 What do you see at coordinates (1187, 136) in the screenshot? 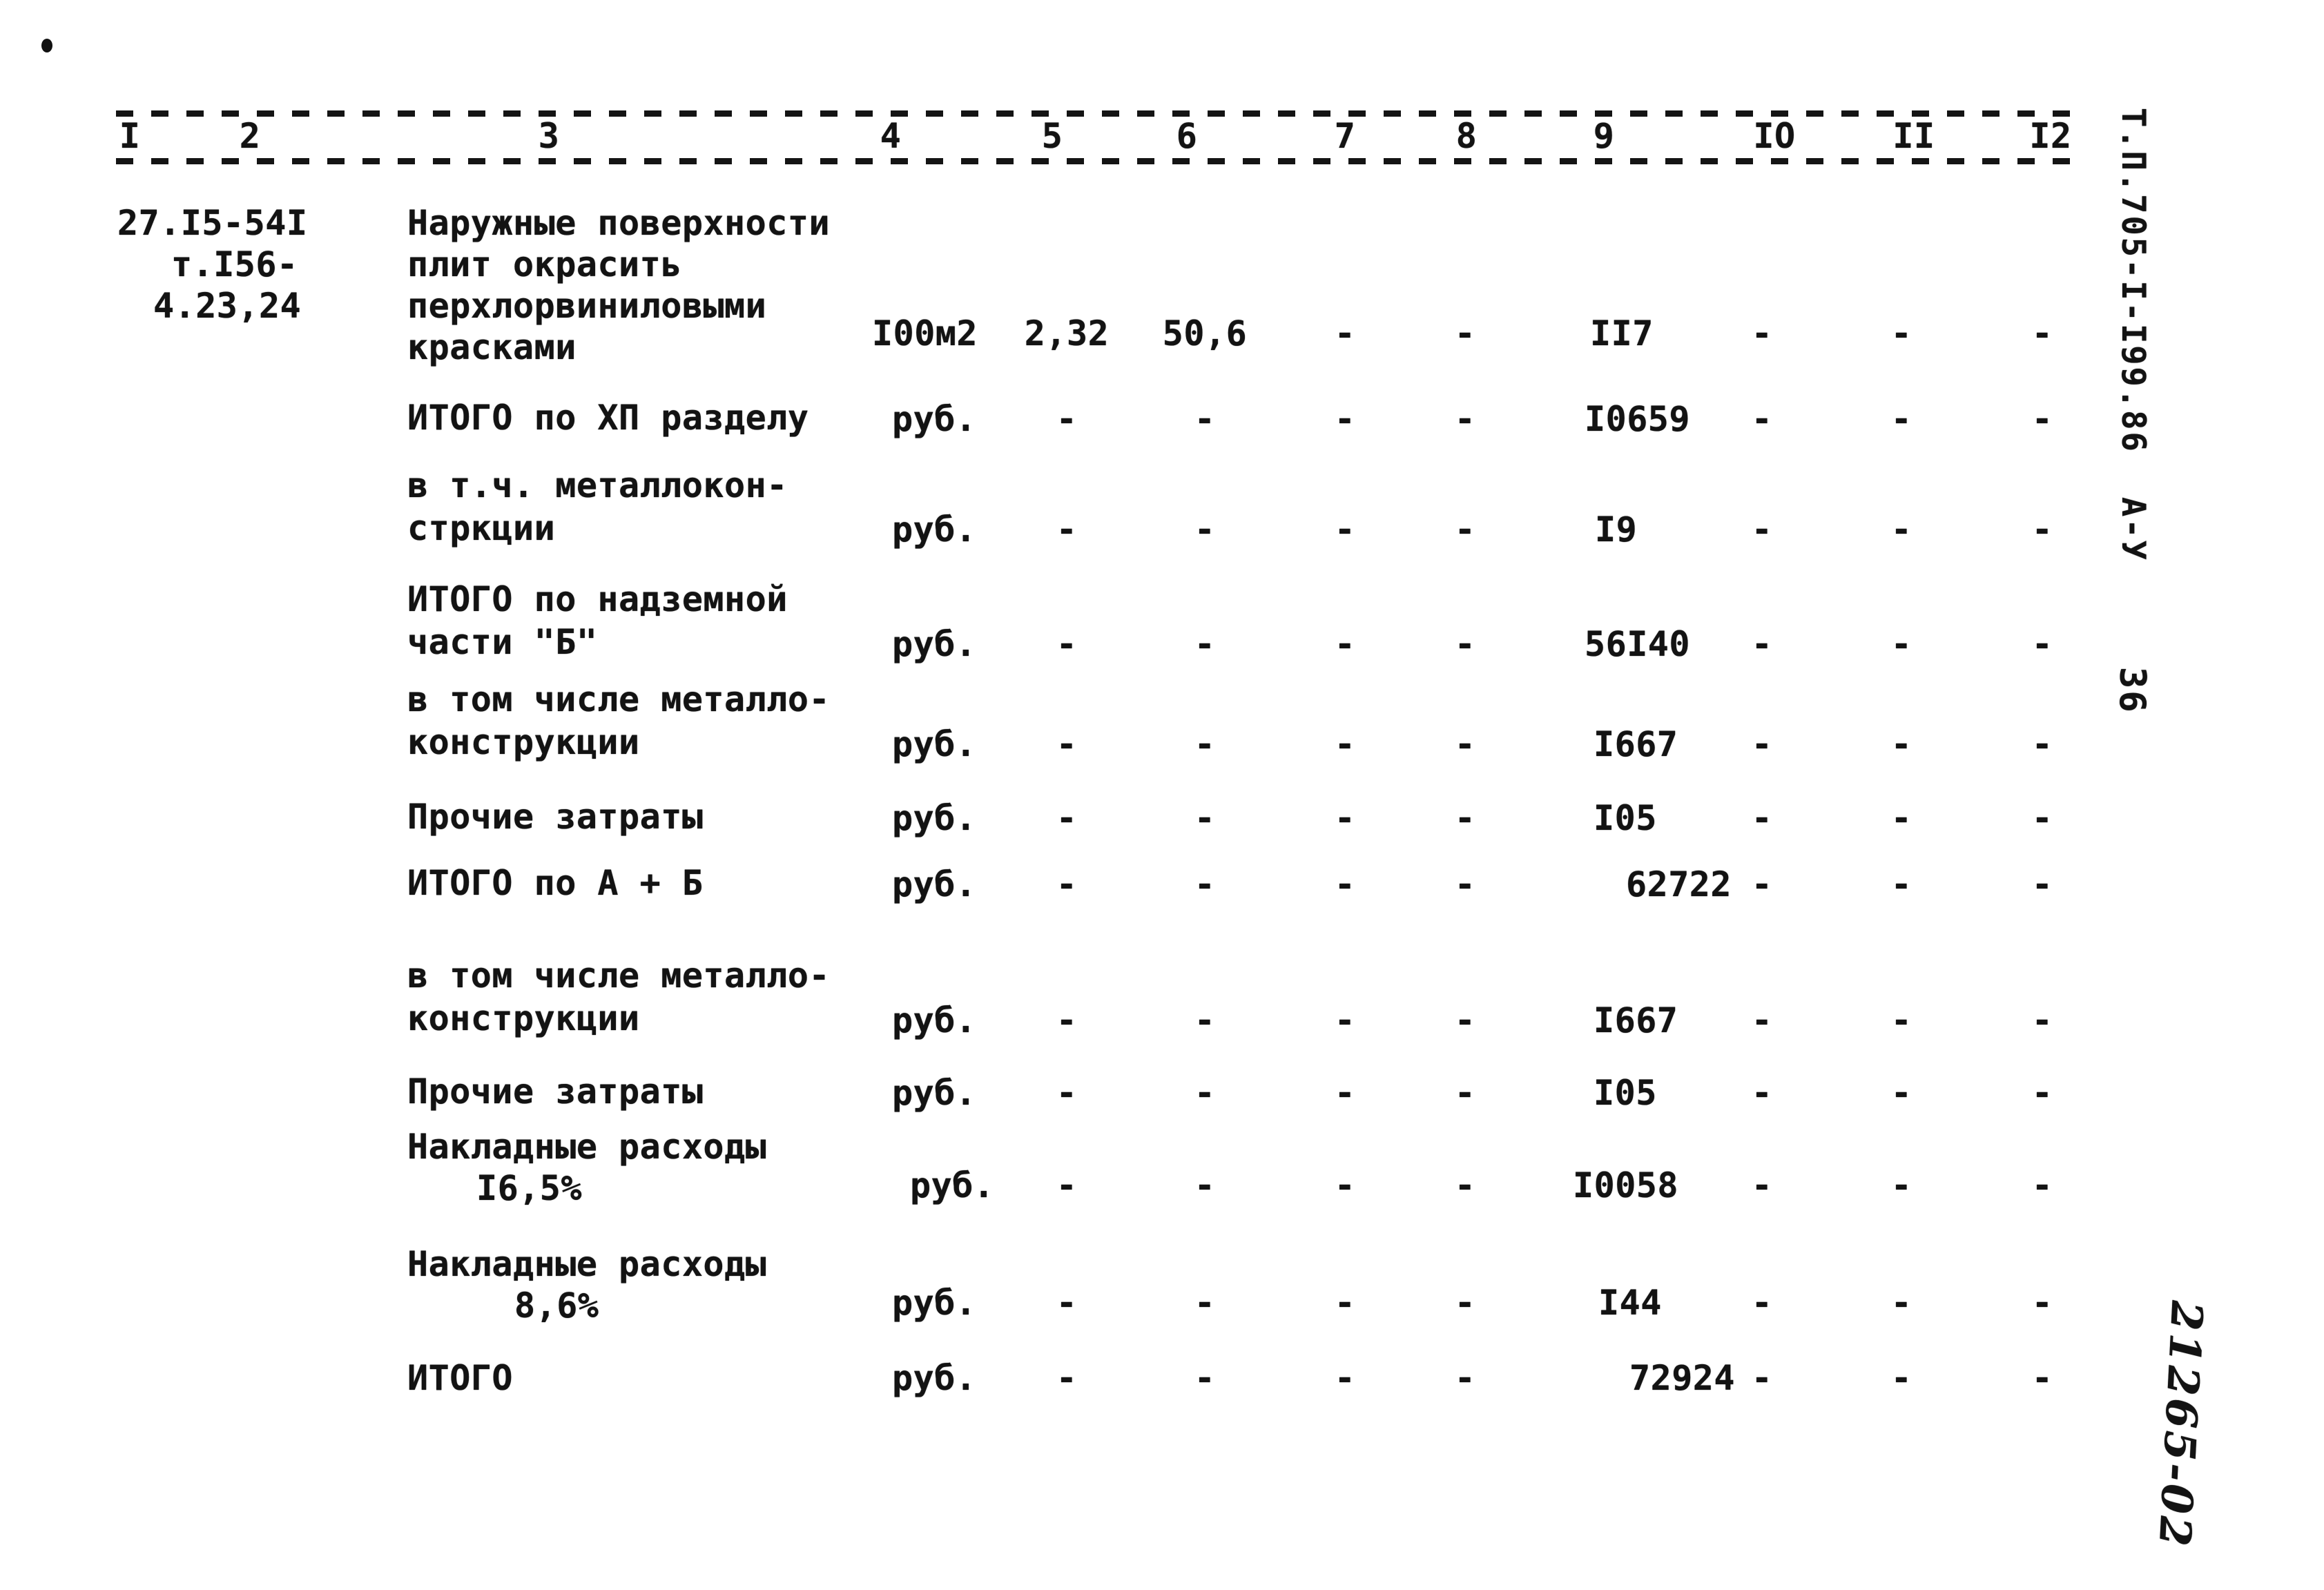
I see `column-header-6: 6` at bounding box center [1187, 136].